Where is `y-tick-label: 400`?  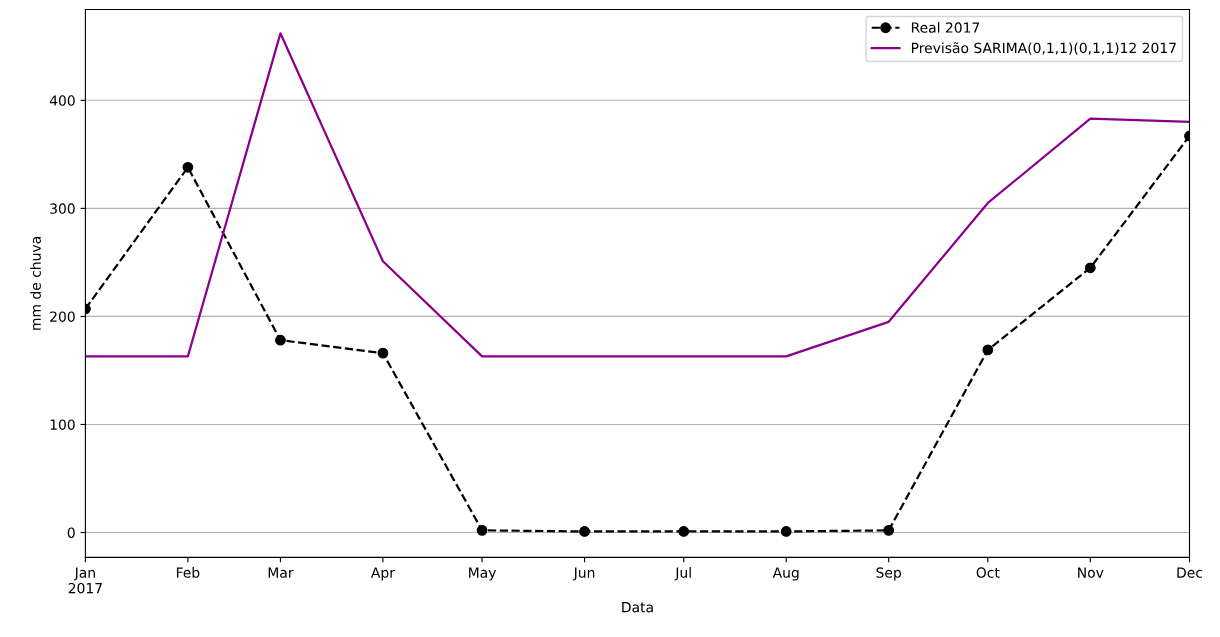 y-tick-label: 400 is located at coordinates (62, 100).